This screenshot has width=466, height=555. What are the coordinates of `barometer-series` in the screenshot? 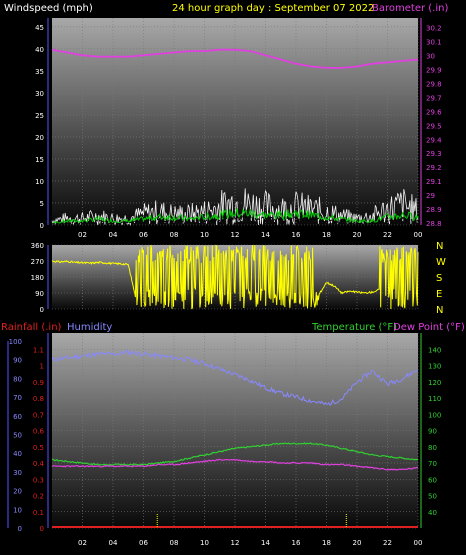 It's located at (235, 58).